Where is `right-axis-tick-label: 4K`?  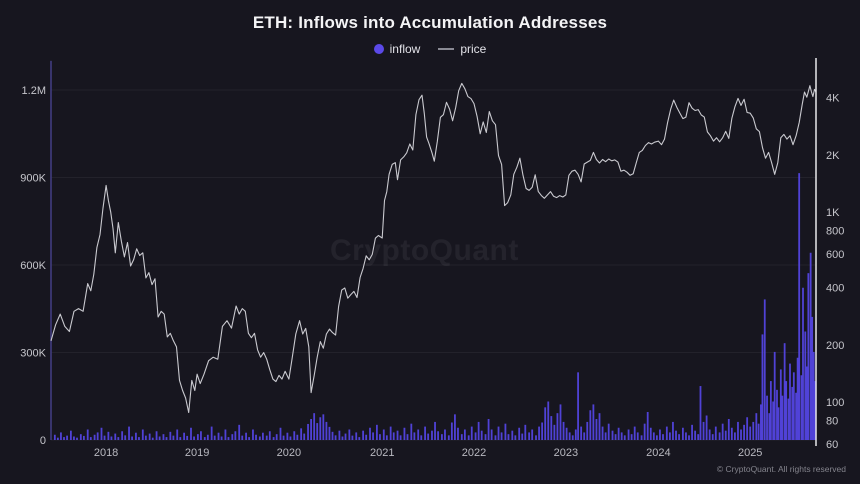 right-axis-tick-label: 4K is located at coordinates (833, 99).